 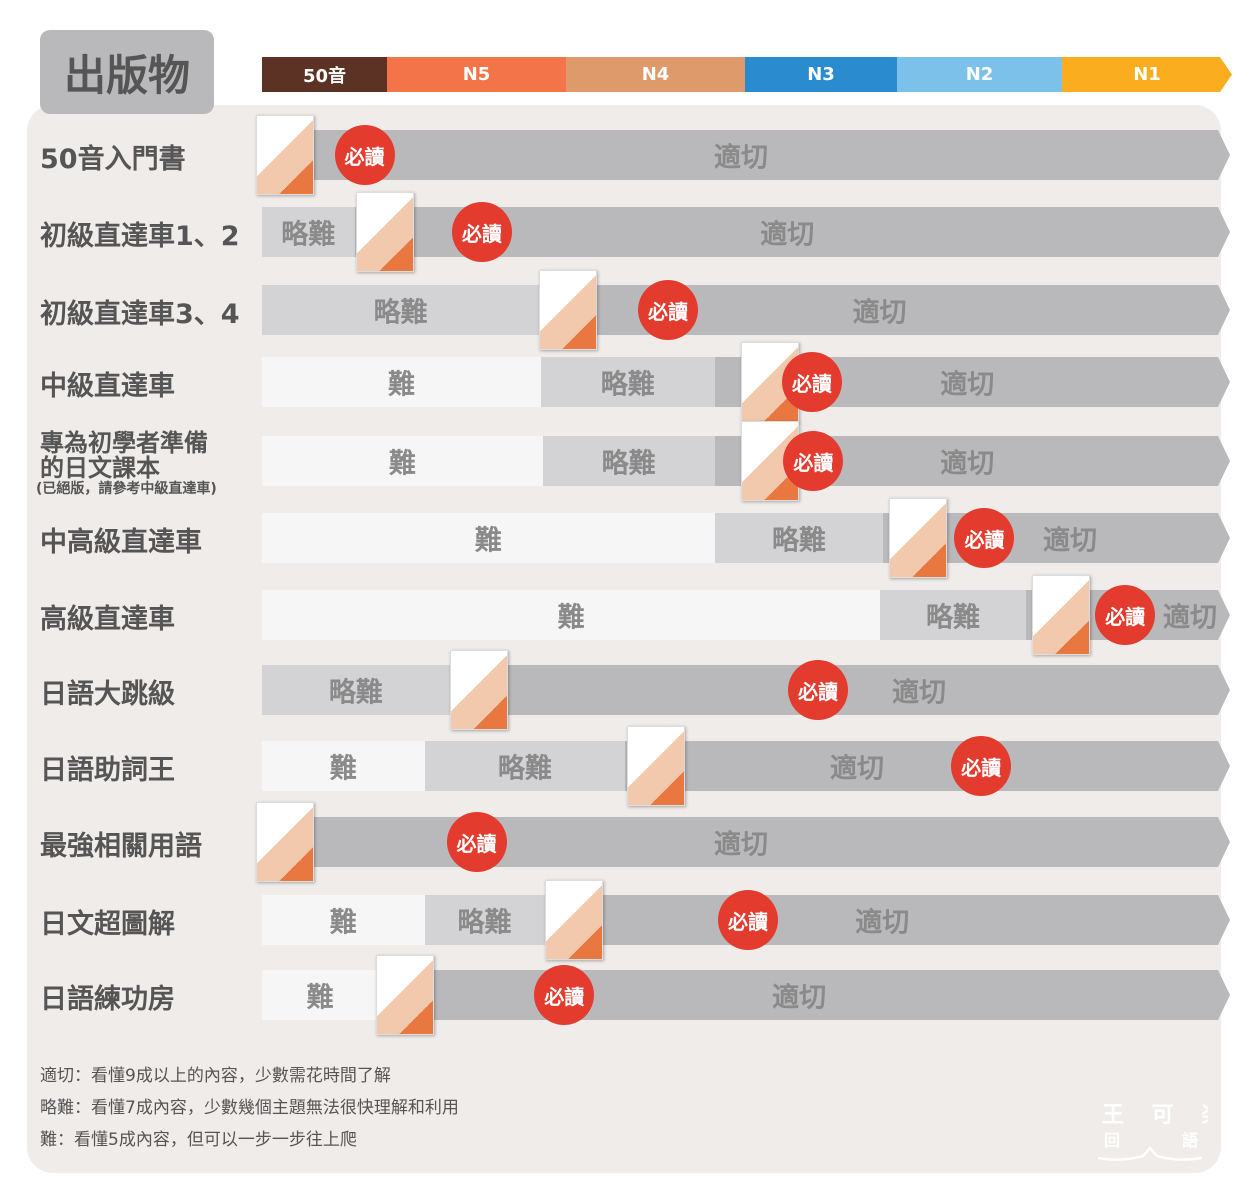 I want to click on level-N3: N3, so click(x=821, y=74).